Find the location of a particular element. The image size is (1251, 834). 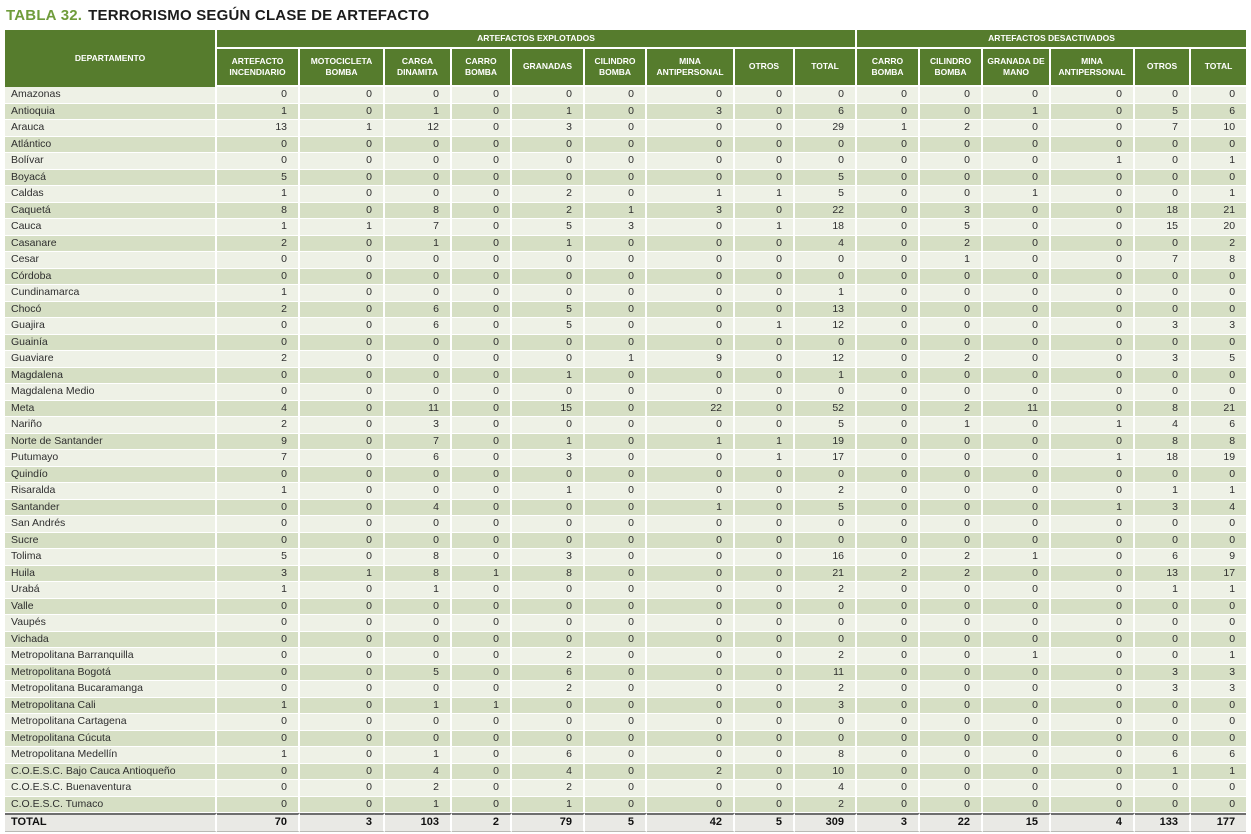

column-header-1-3: MINA ANTIPERSONAL is located at coordinates (1093, 68).